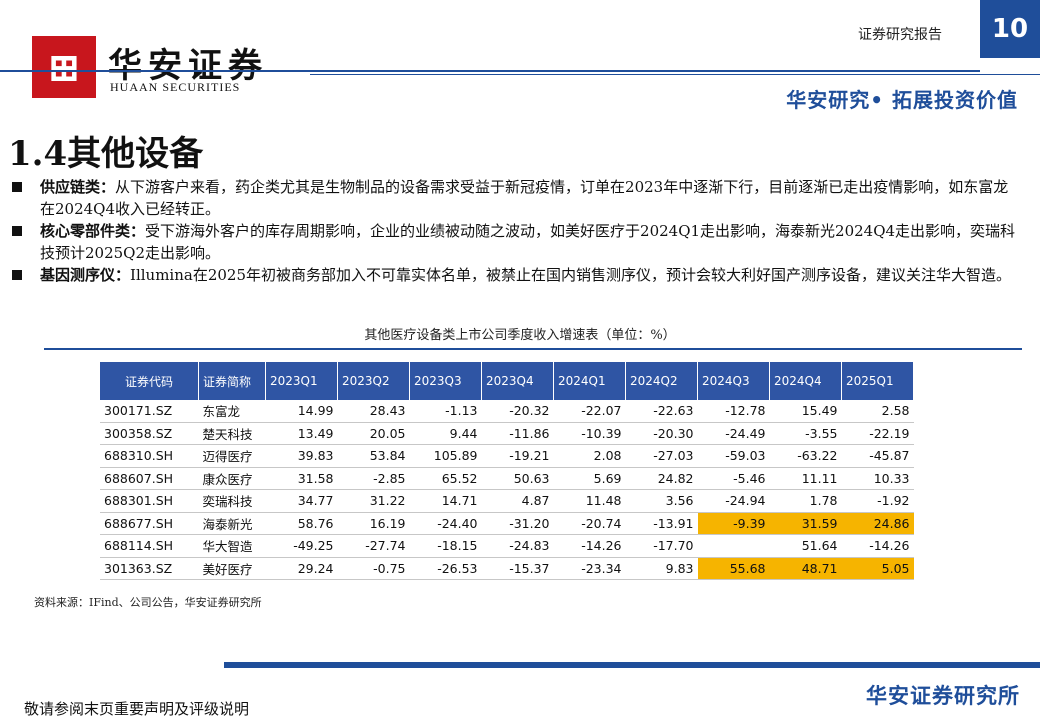  I want to click on growth-value-cell: 24.86, so click(877, 523).